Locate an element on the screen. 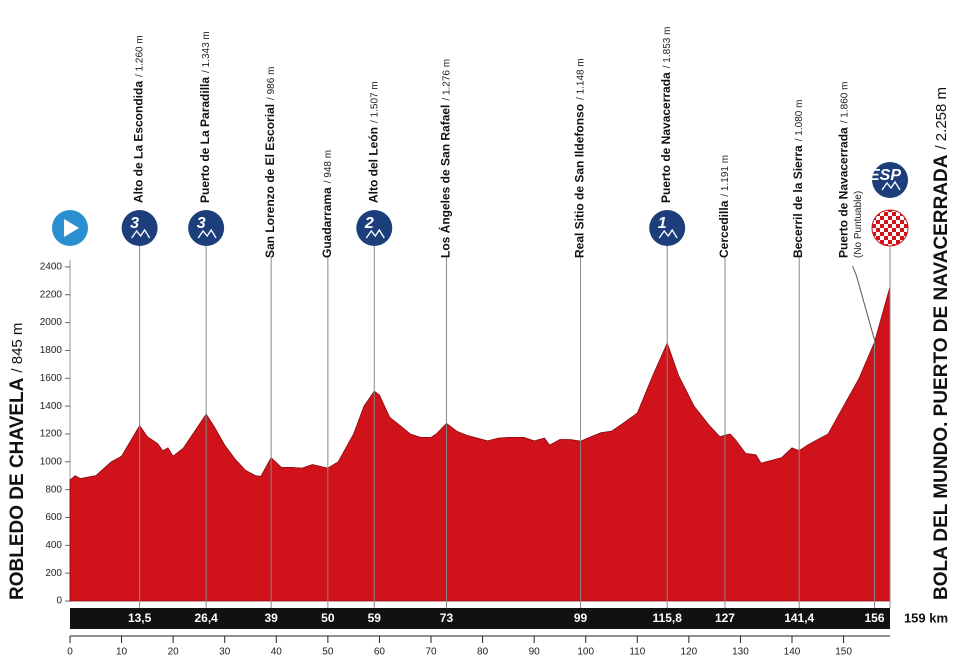 This screenshot has height=670, width=961. x-tick-label: 60 is located at coordinates (380, 652).